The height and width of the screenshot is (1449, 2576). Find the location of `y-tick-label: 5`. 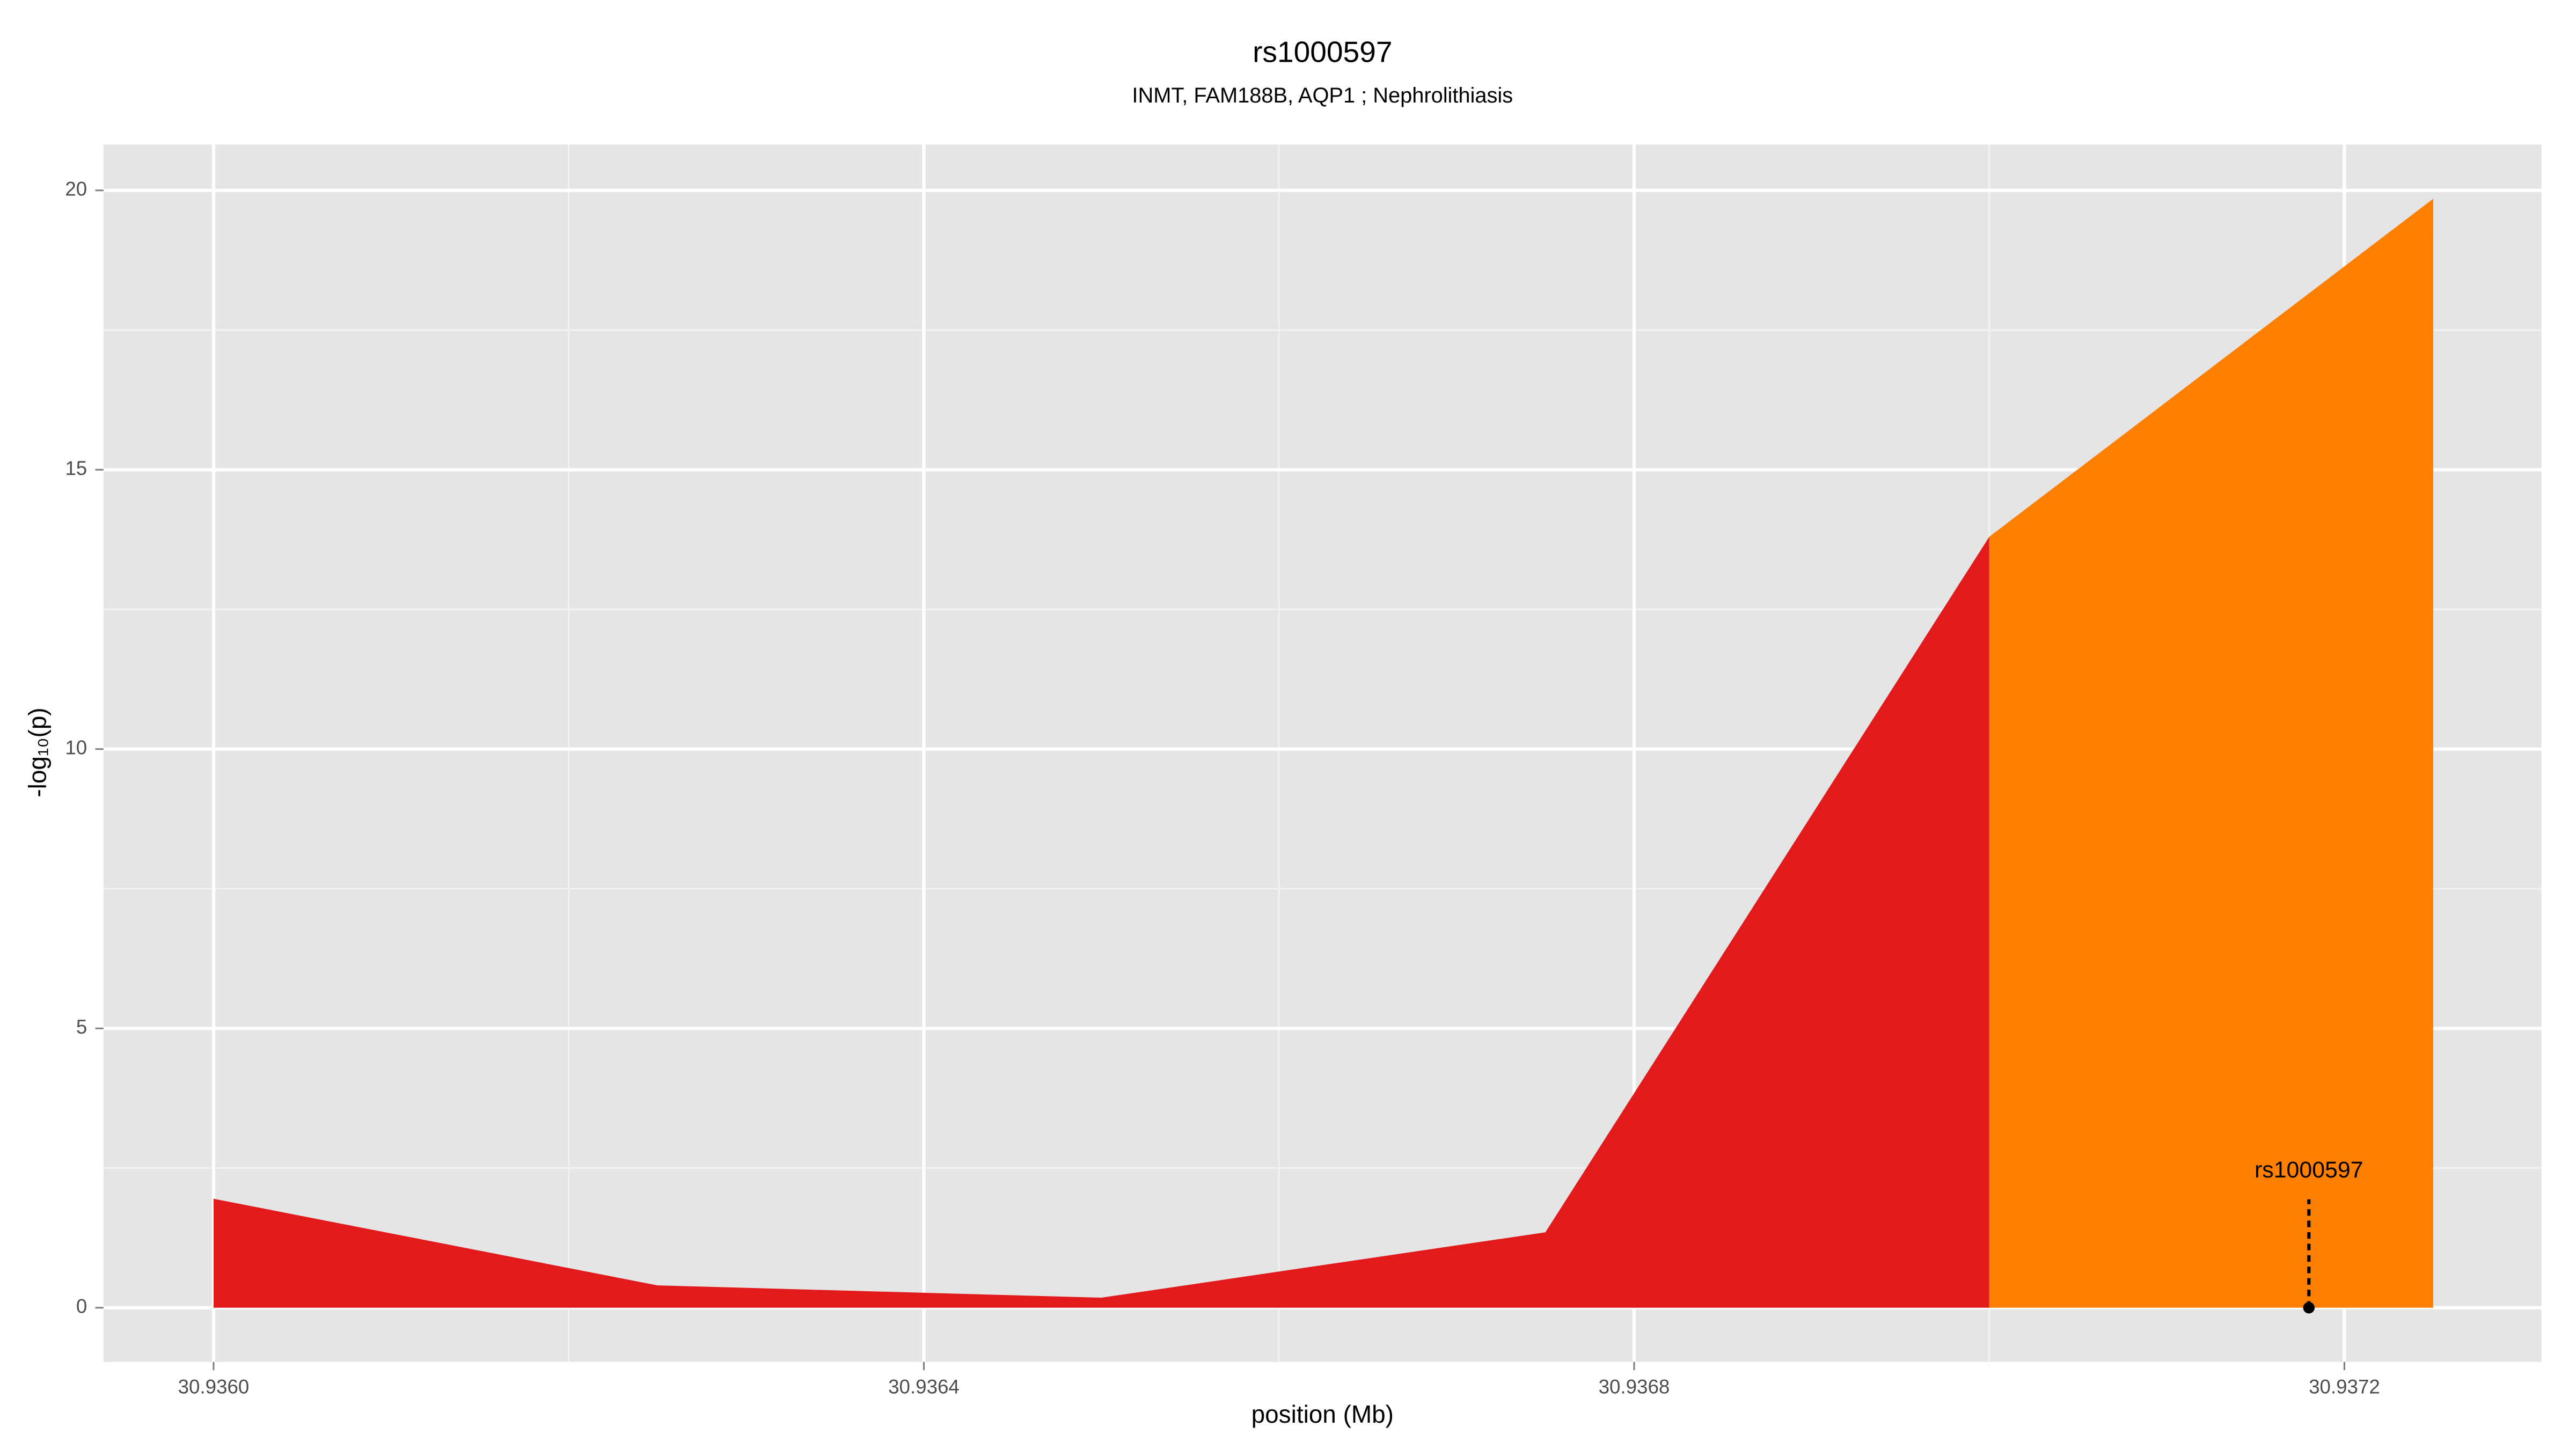

y-tick-label: 5 is located at coordinates (81, 1027).